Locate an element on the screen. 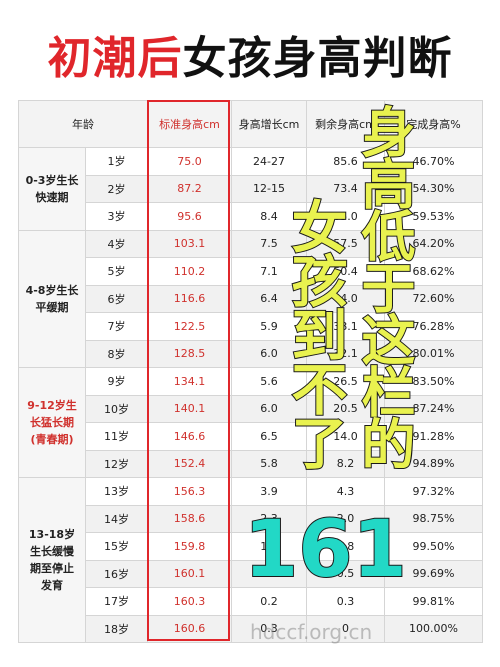  table-row: 0-3岁生长 快速期 1岁 75.0 24-27 85.6 46.70% is located at coordinates (250, 189).